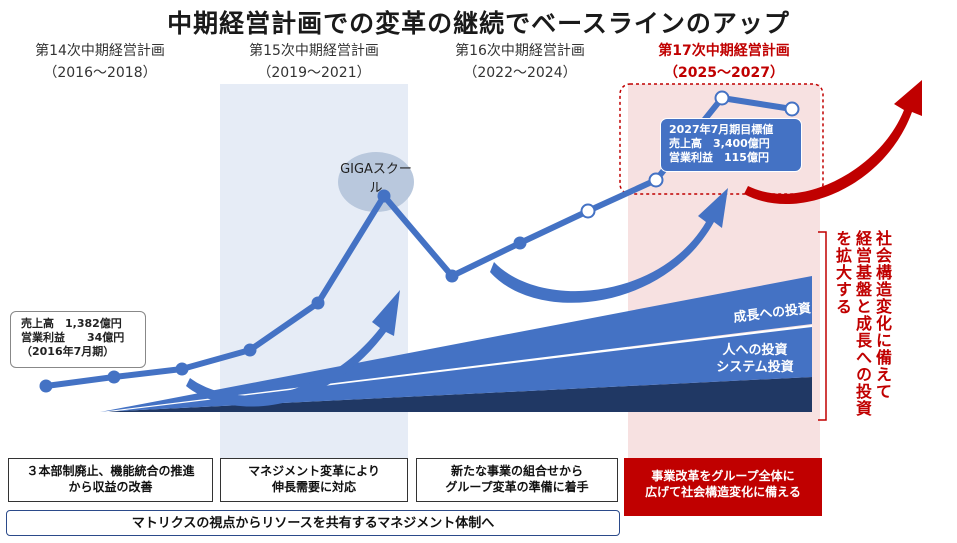 The width and height of the screenshot is (957, 543). What do you see at coordinates (313, 523) in the screenshot?
I see `management-system-bar: マトリクスの視点からリソースを共有するマネジメント体制へ` at bounding box center [313, 523].